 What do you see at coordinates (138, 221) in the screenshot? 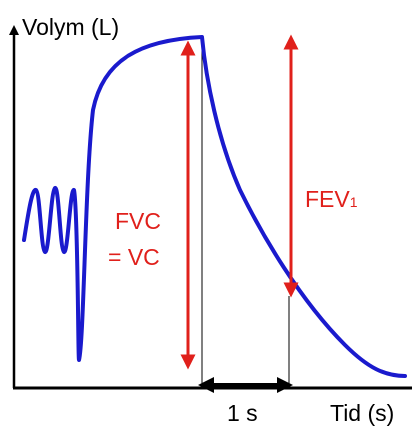
I see `fvc-label-line1: FVC` at bounding box center [138, 221].